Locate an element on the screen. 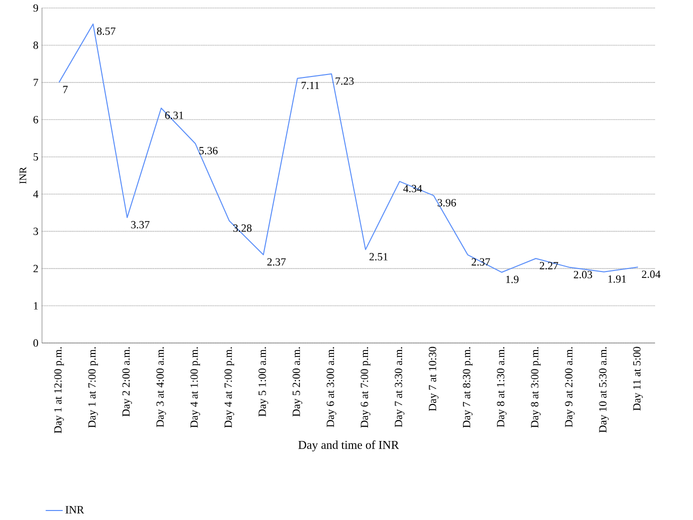  data-label: 7 is located at coordinates (65, 90).